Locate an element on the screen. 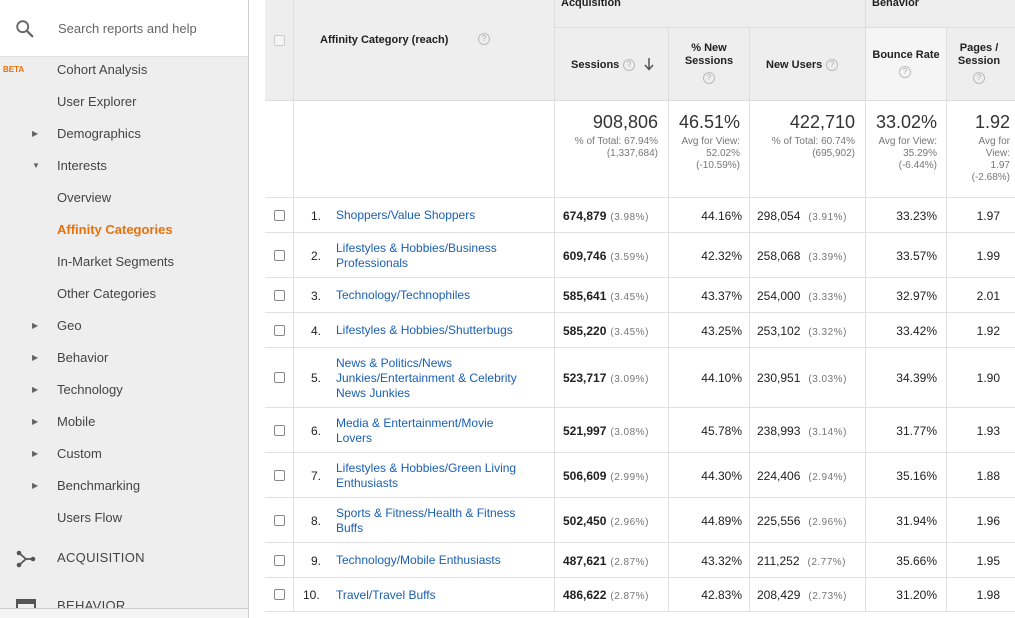 Image resolution: width=1015 pixels, height=618 pixels. sessions-value: 585,220 is located at coordinates (585, 330).